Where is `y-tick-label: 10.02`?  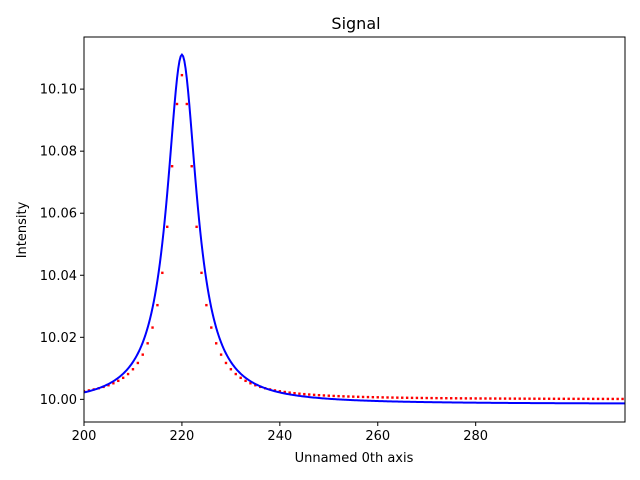
y-tick-label: 10.02 is located at coordinates (58, 338).